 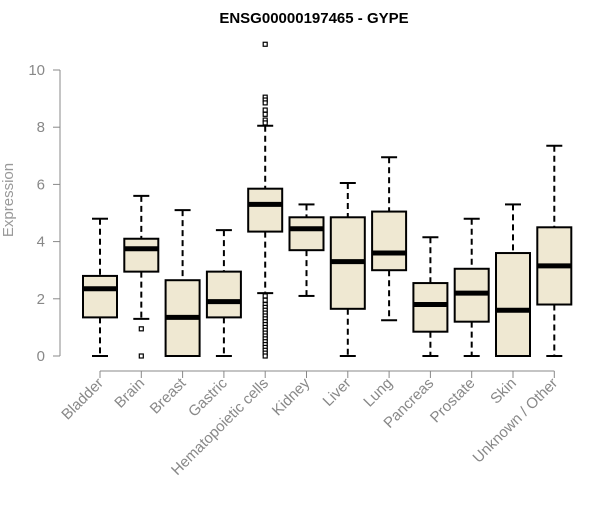 I want to click on y-tick-label: 2, so click(x=41, y=299).